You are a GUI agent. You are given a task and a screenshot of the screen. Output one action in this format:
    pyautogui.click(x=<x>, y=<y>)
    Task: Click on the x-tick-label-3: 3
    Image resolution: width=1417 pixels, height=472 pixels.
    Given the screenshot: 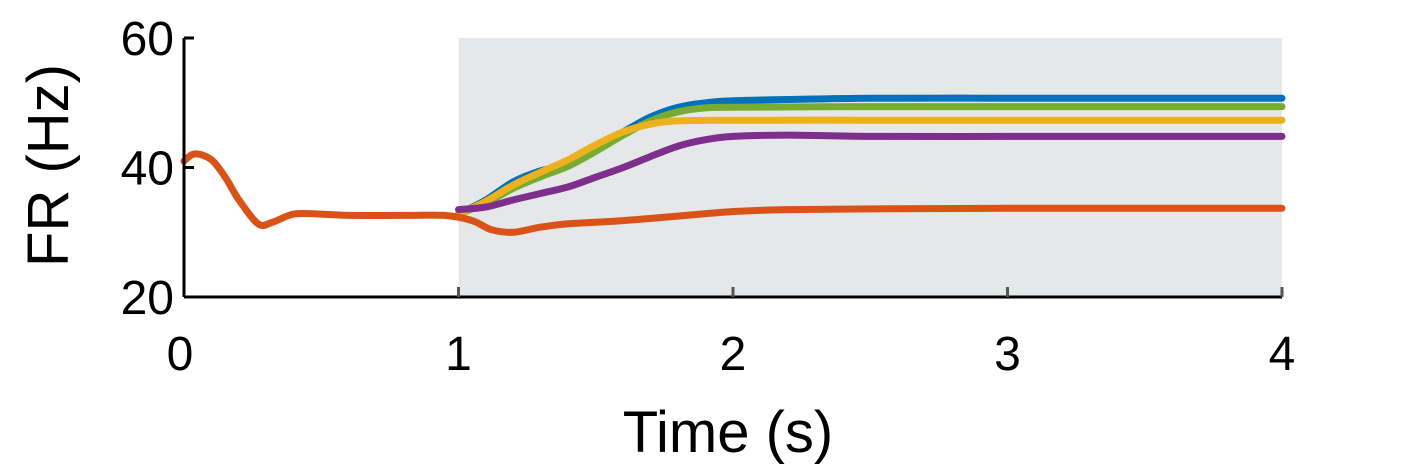 What is the action you would take?
    pyautogui.click(x=1007, y=354)
    